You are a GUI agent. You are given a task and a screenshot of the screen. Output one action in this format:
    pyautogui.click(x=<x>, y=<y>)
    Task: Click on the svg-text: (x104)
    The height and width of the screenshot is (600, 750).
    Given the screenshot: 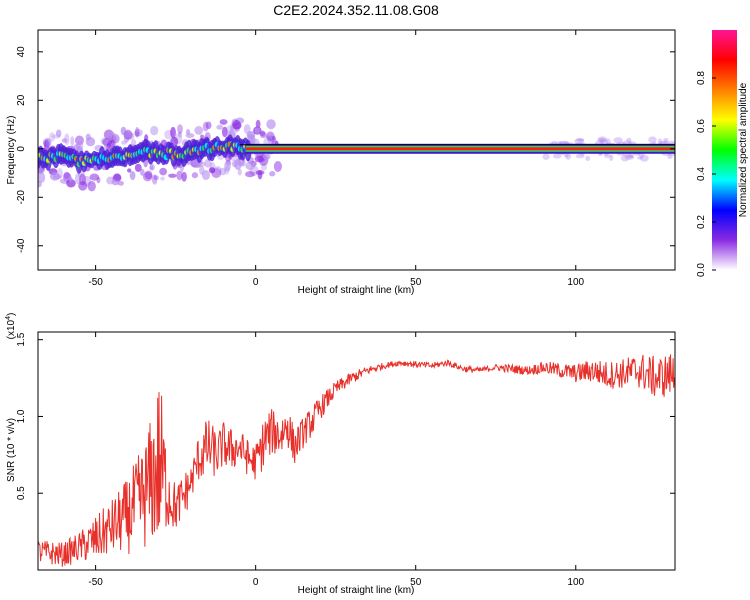 What is the action you would take?
    pyautogui.click(x=11, y=326)
    